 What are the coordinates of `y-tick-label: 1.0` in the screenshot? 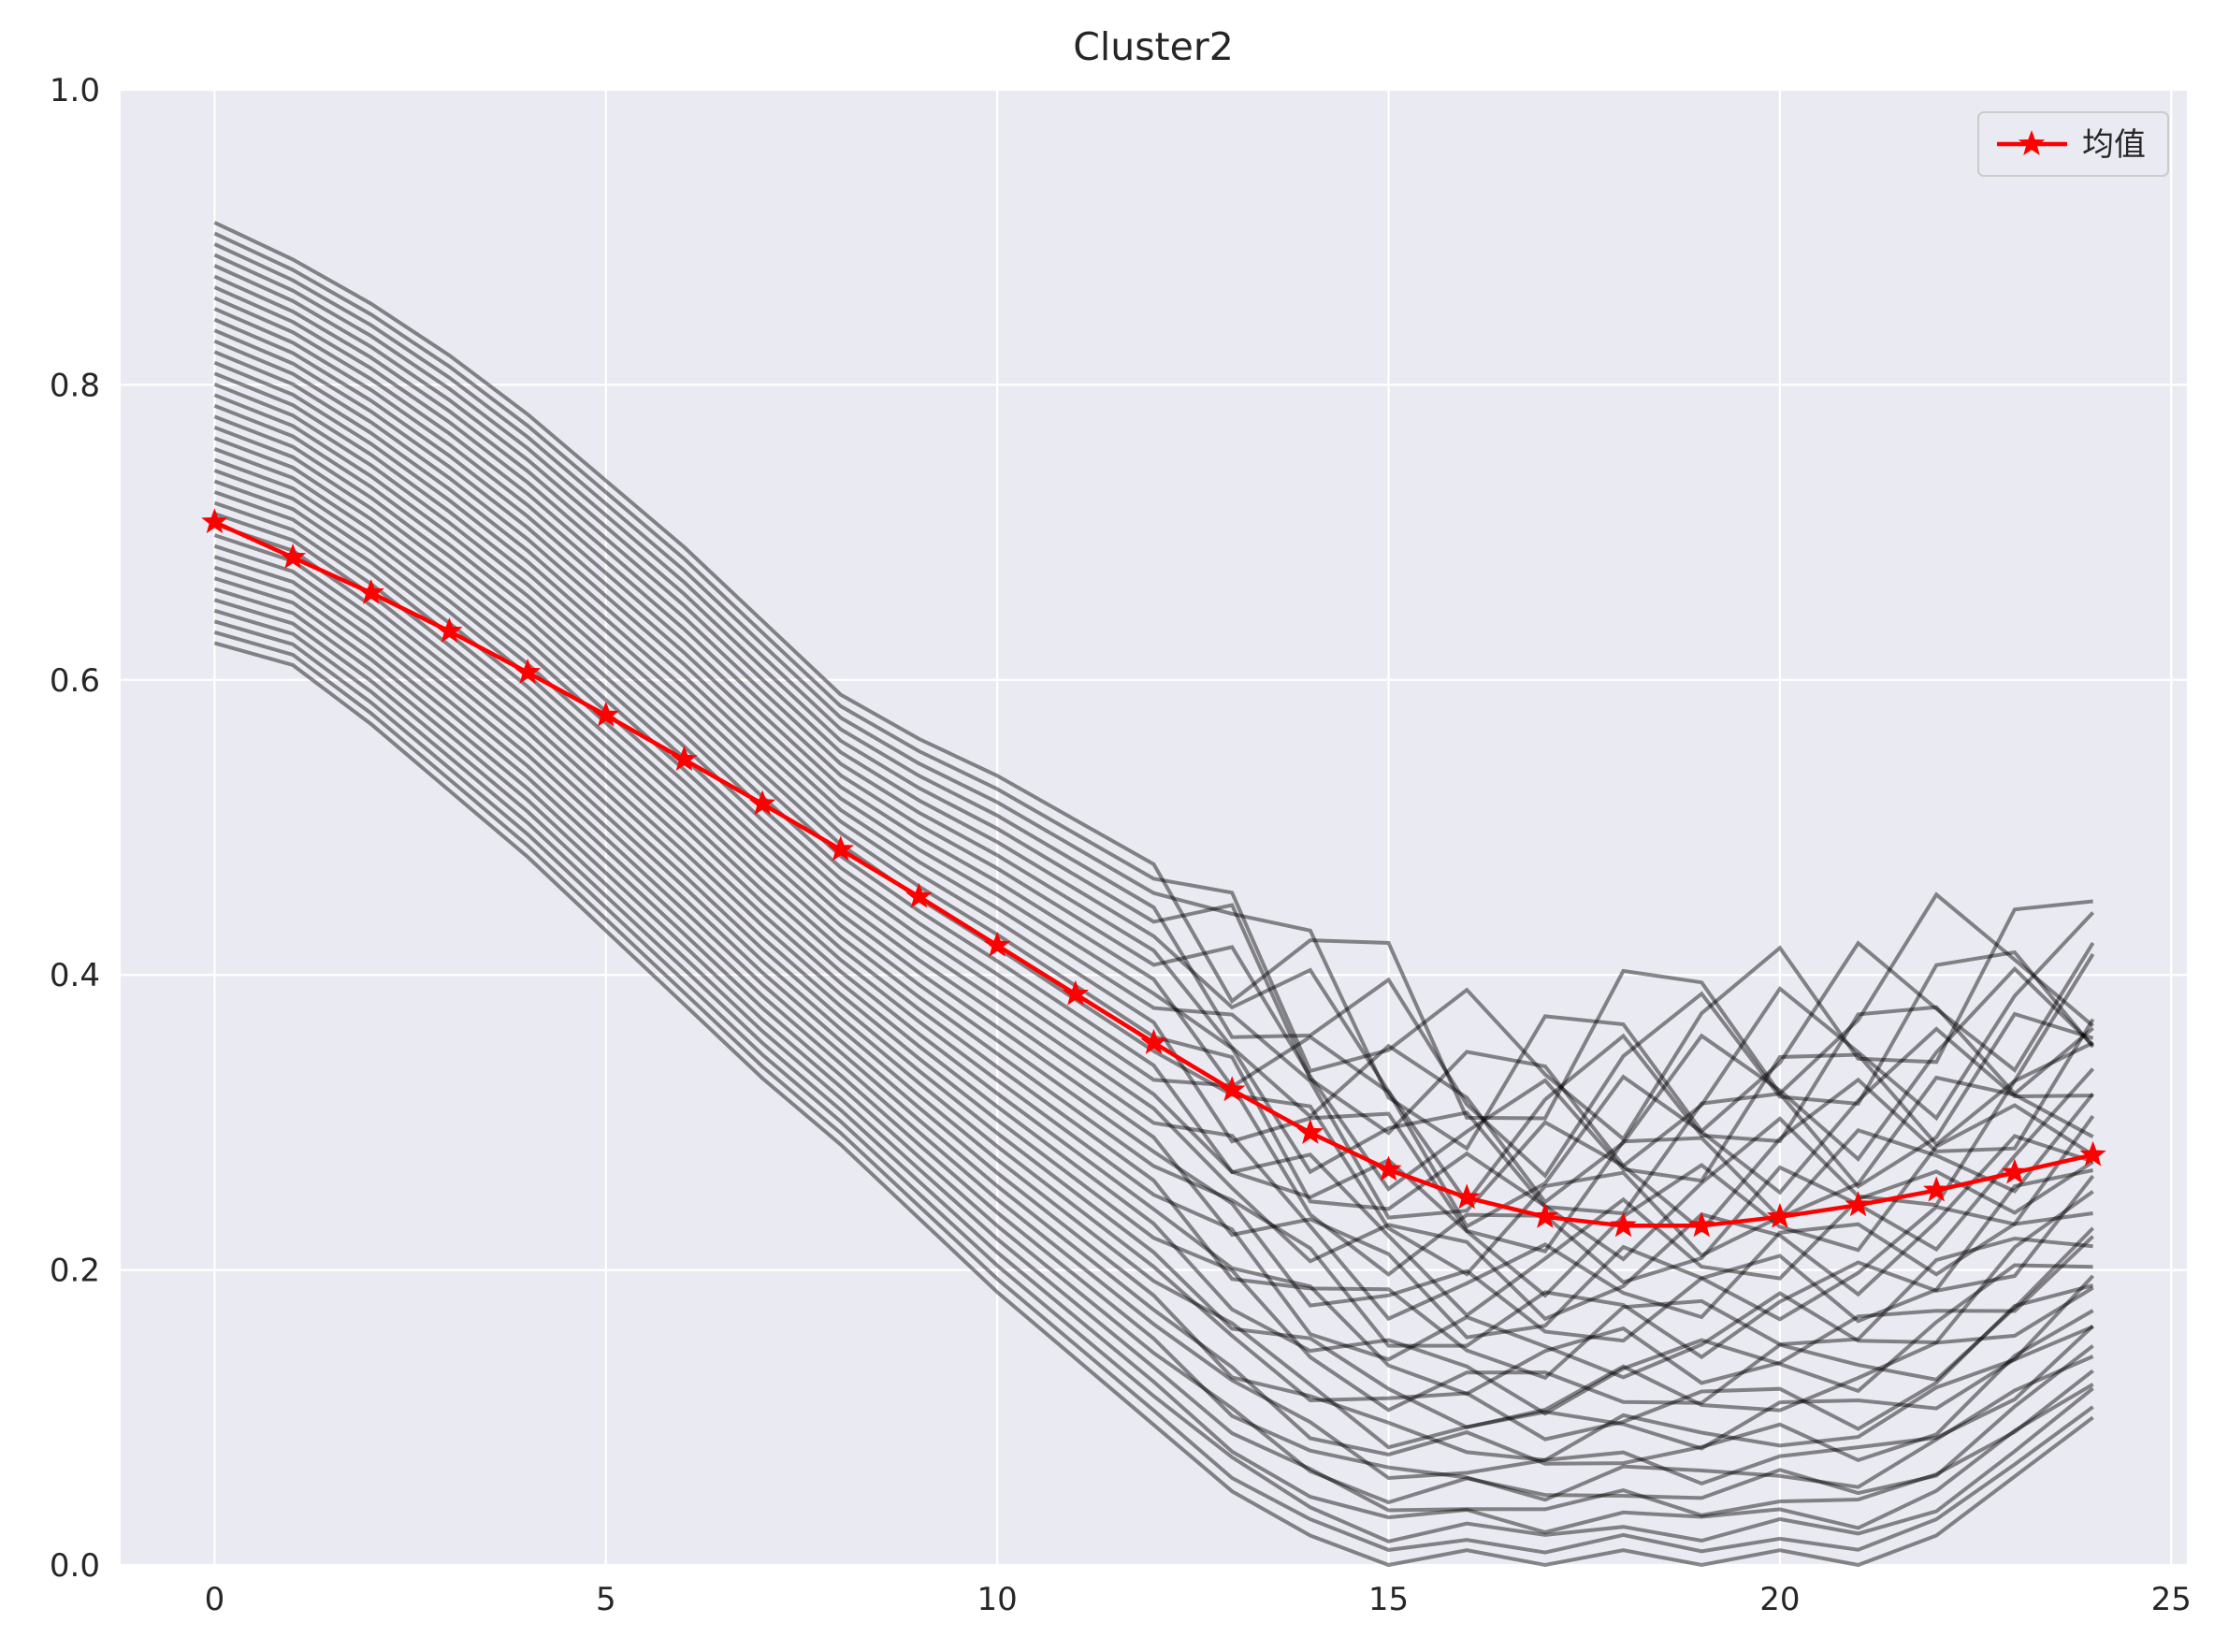 It's located at (75, 90).